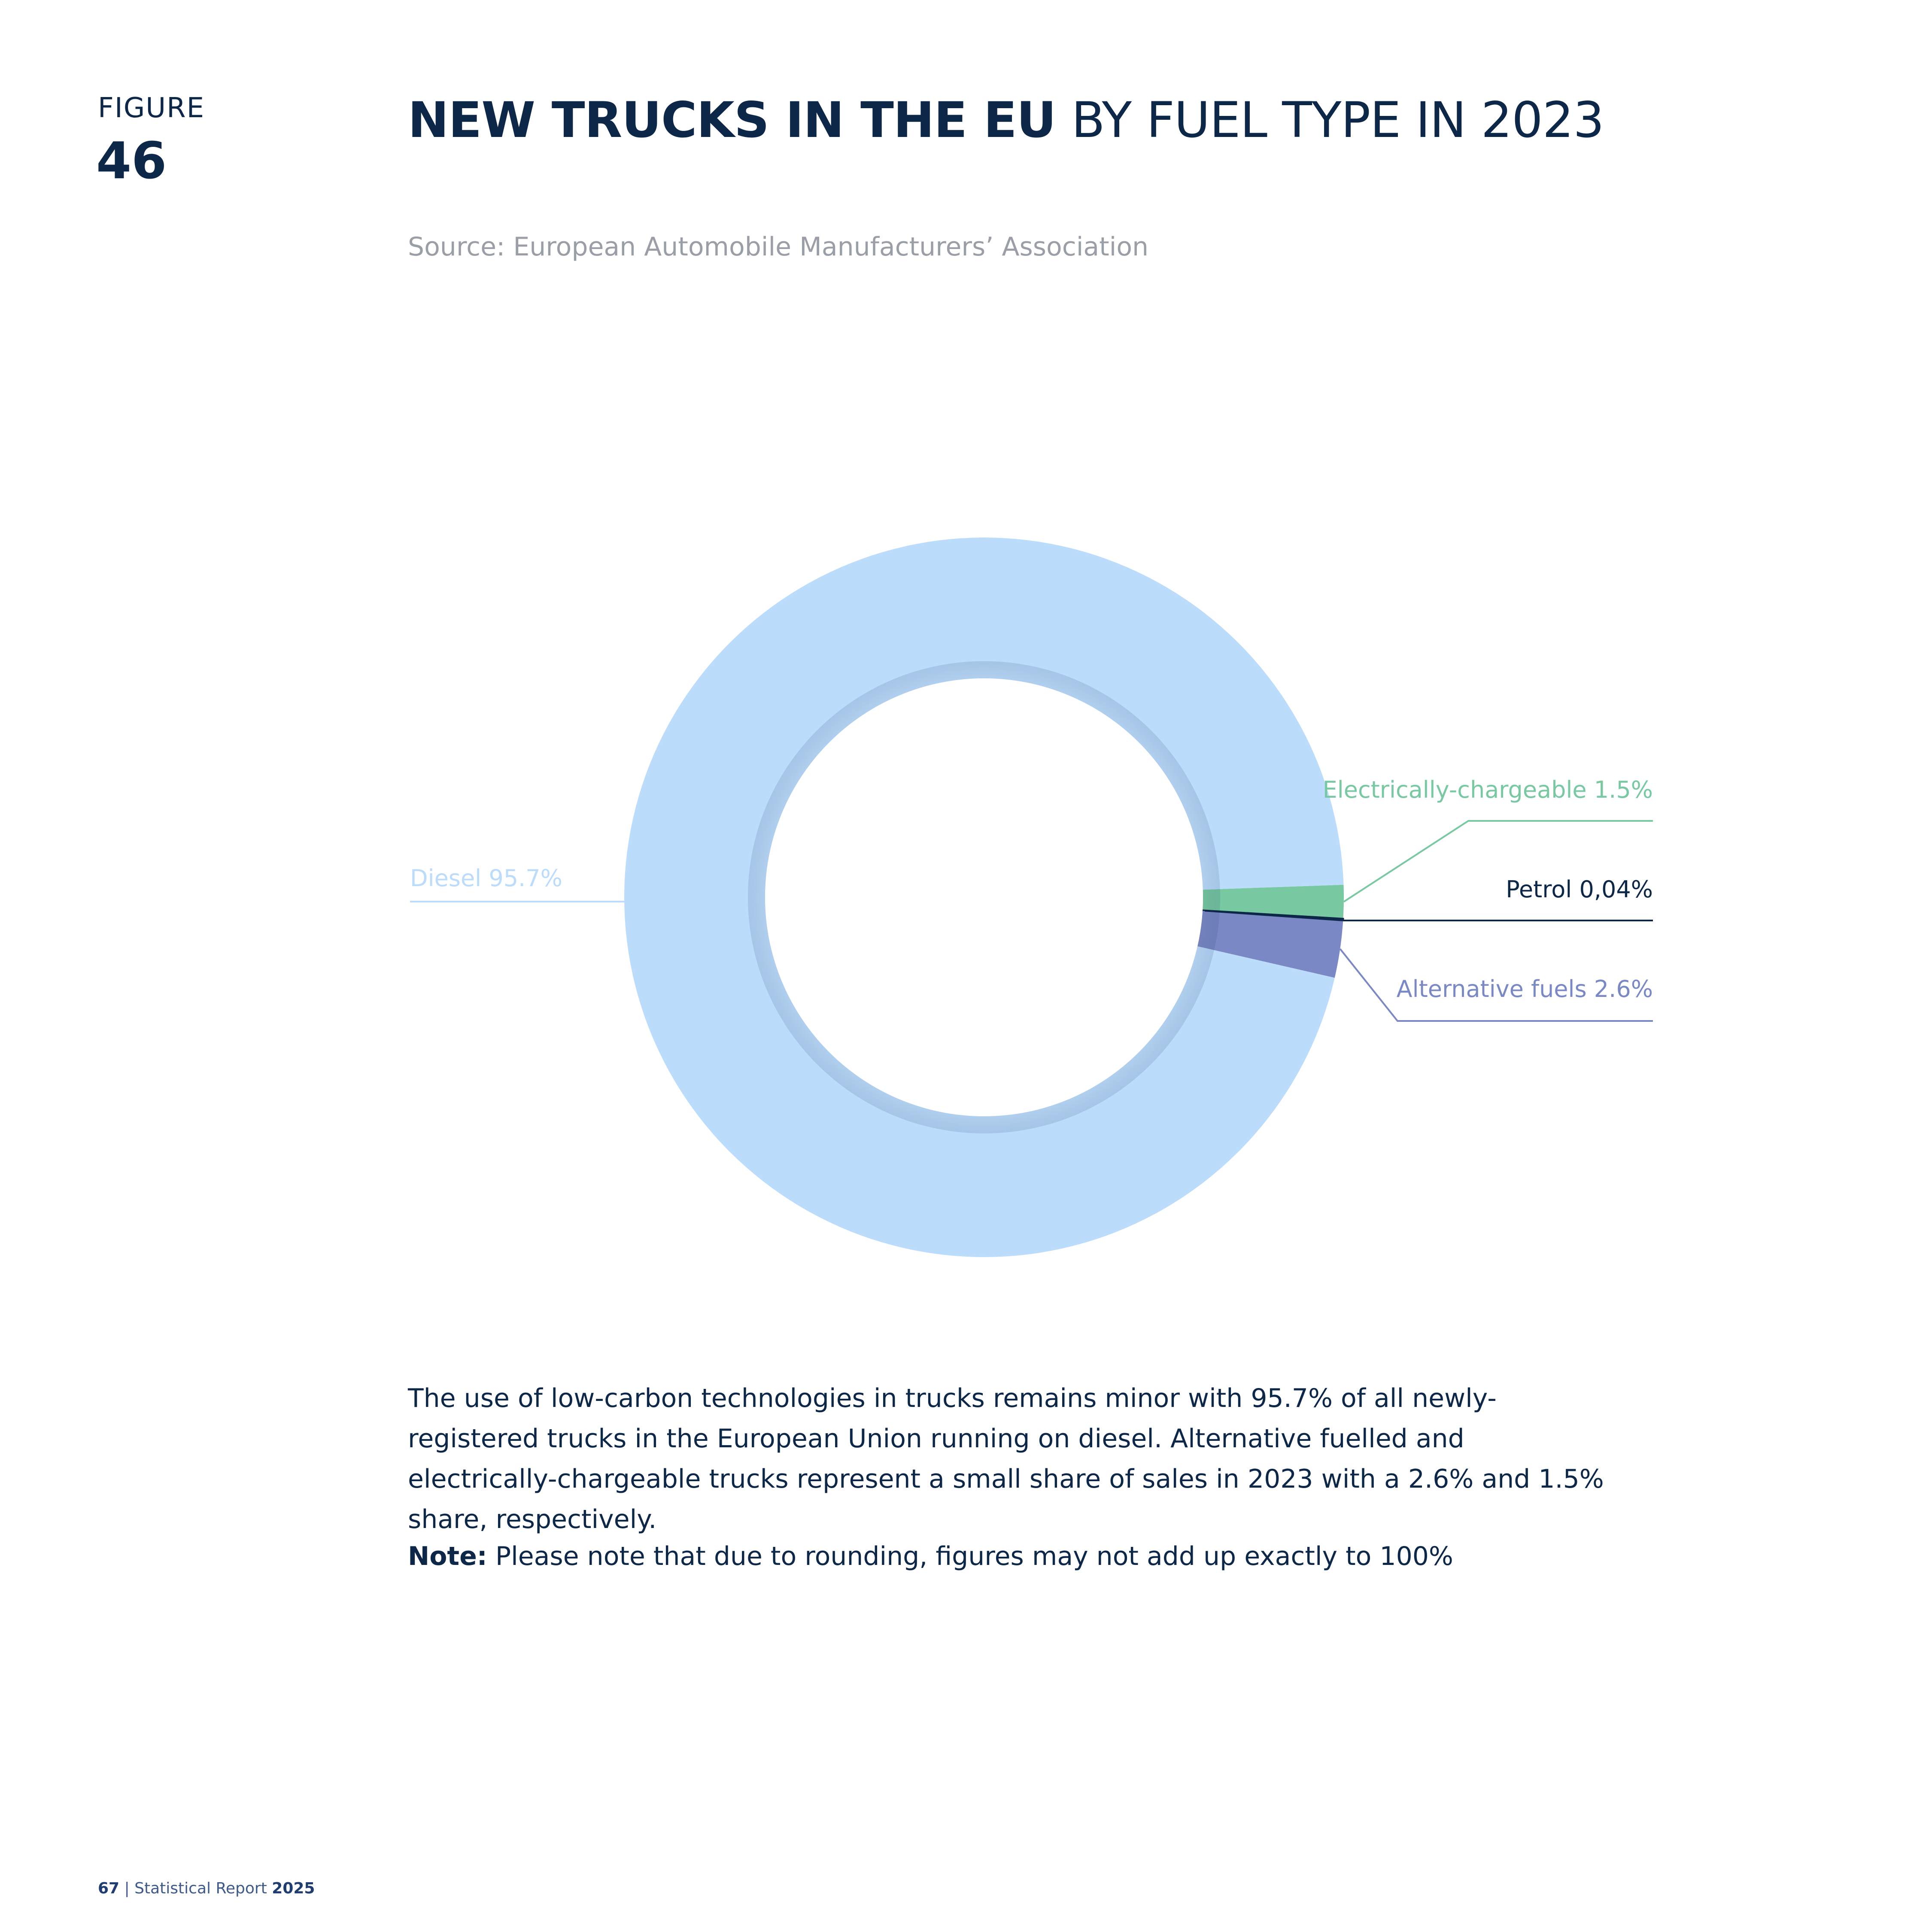 The image size is (1932, 1932). I want to click on slice-electrically-chargeable, so click(1273, 902).